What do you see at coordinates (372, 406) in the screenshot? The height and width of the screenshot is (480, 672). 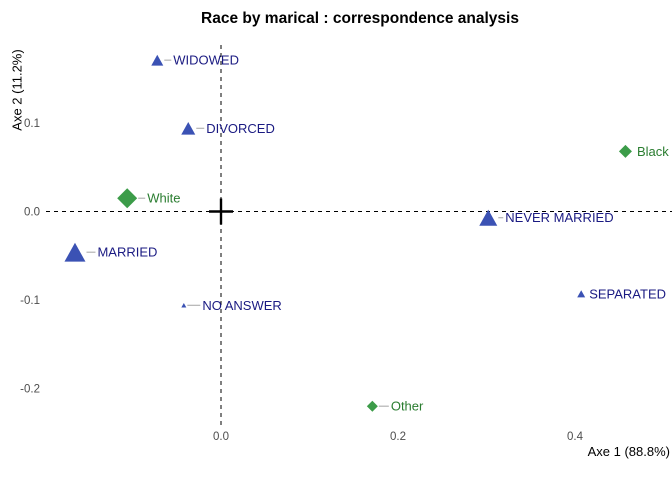 I see `marker-diamond-other` at bounding box center [372, 406].